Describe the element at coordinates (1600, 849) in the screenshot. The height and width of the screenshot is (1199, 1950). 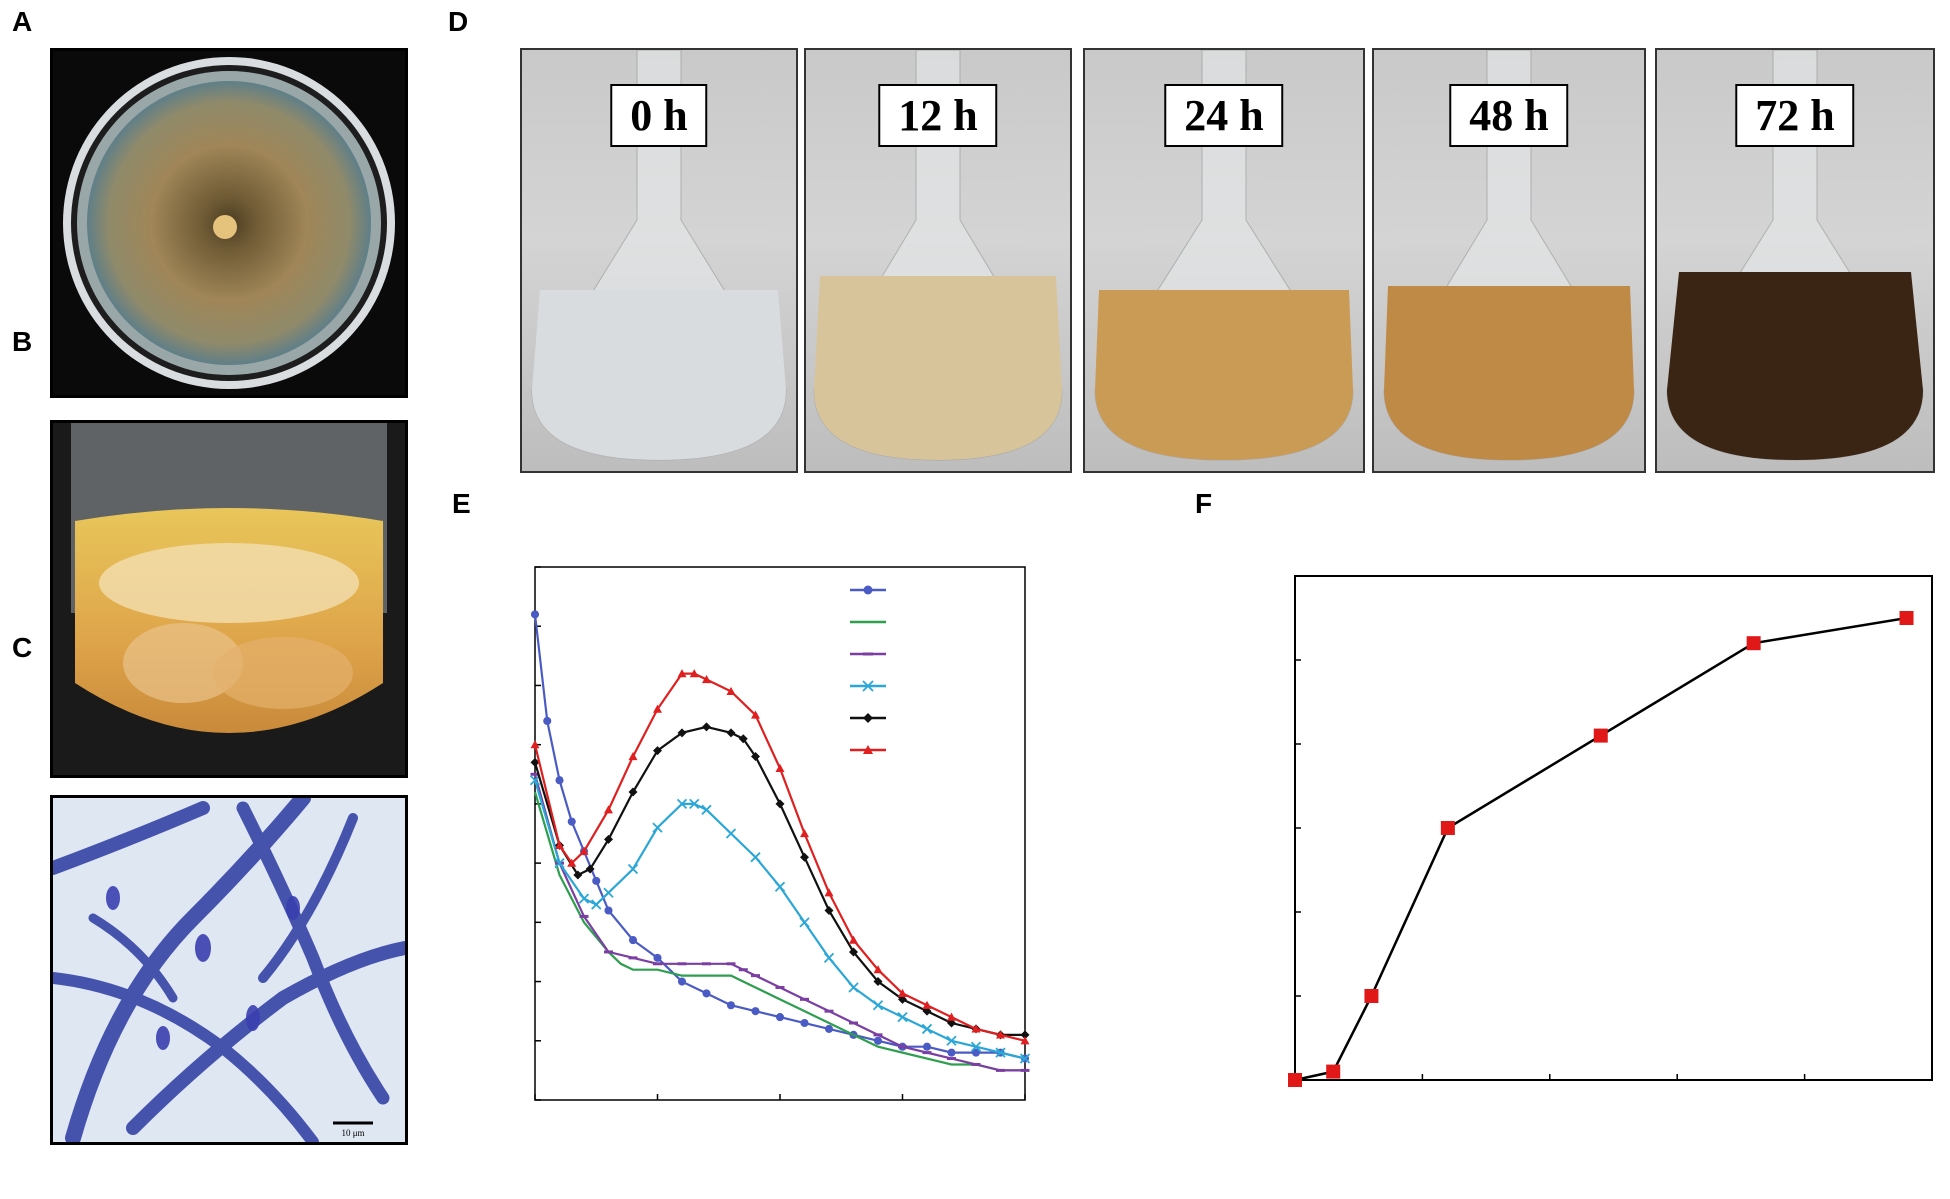
I see `series-line-Absorbance` at that location.